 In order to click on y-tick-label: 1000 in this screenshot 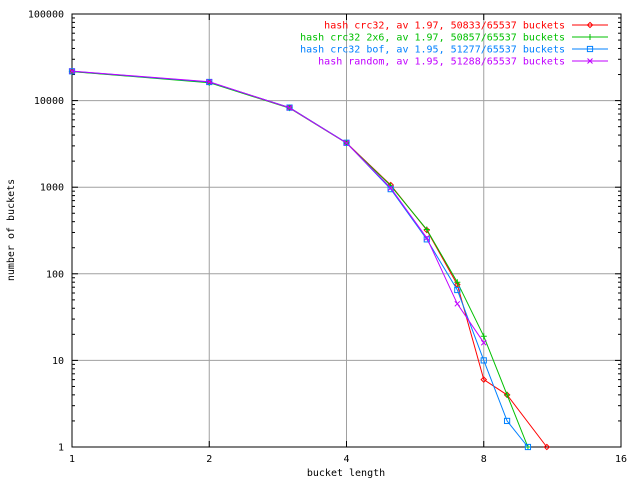, I will do `click(52, 188)`.